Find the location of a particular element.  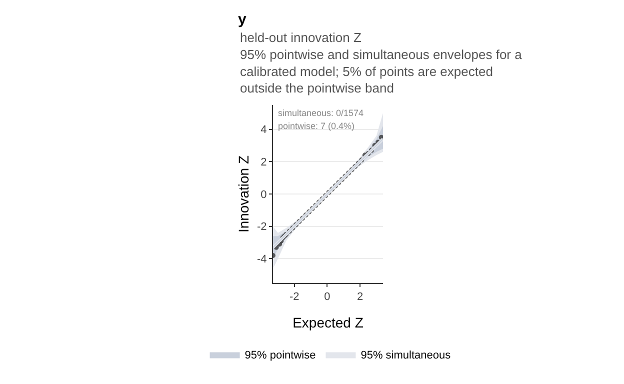

annotation: pointwise: 7 (0.4%) is located at coordinates (316, 126).